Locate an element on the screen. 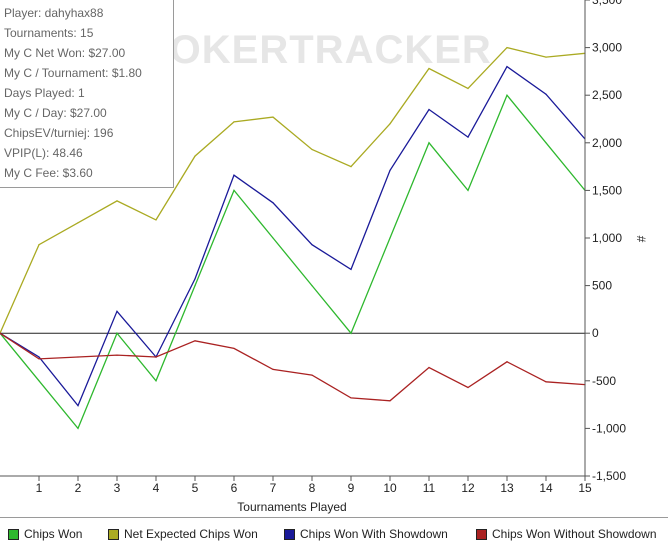 This screenshot has height=550, width=668. stat-chips-ev: ChipsEV/turniej: 196 is located at coordinates (59, 133).